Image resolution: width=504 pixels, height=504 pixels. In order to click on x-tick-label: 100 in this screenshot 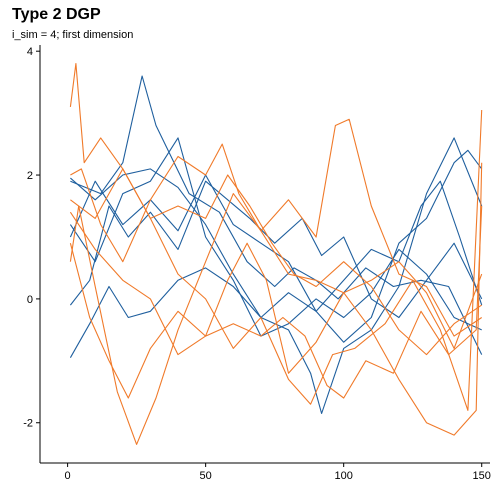, I will do `click(344, 476)`.